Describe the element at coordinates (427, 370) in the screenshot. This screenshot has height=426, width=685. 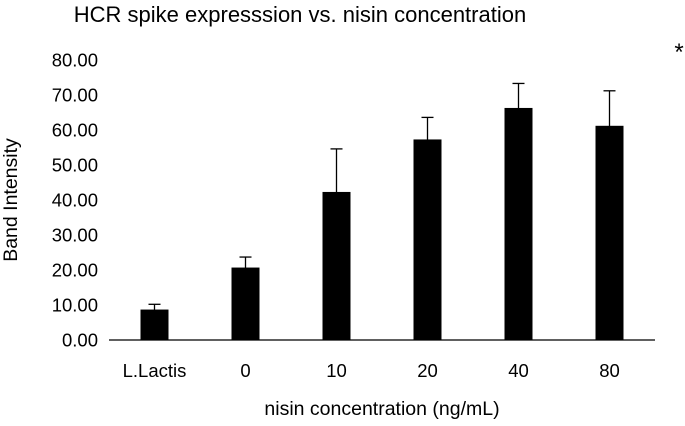
I see `x-tick-label: 20` at that location.